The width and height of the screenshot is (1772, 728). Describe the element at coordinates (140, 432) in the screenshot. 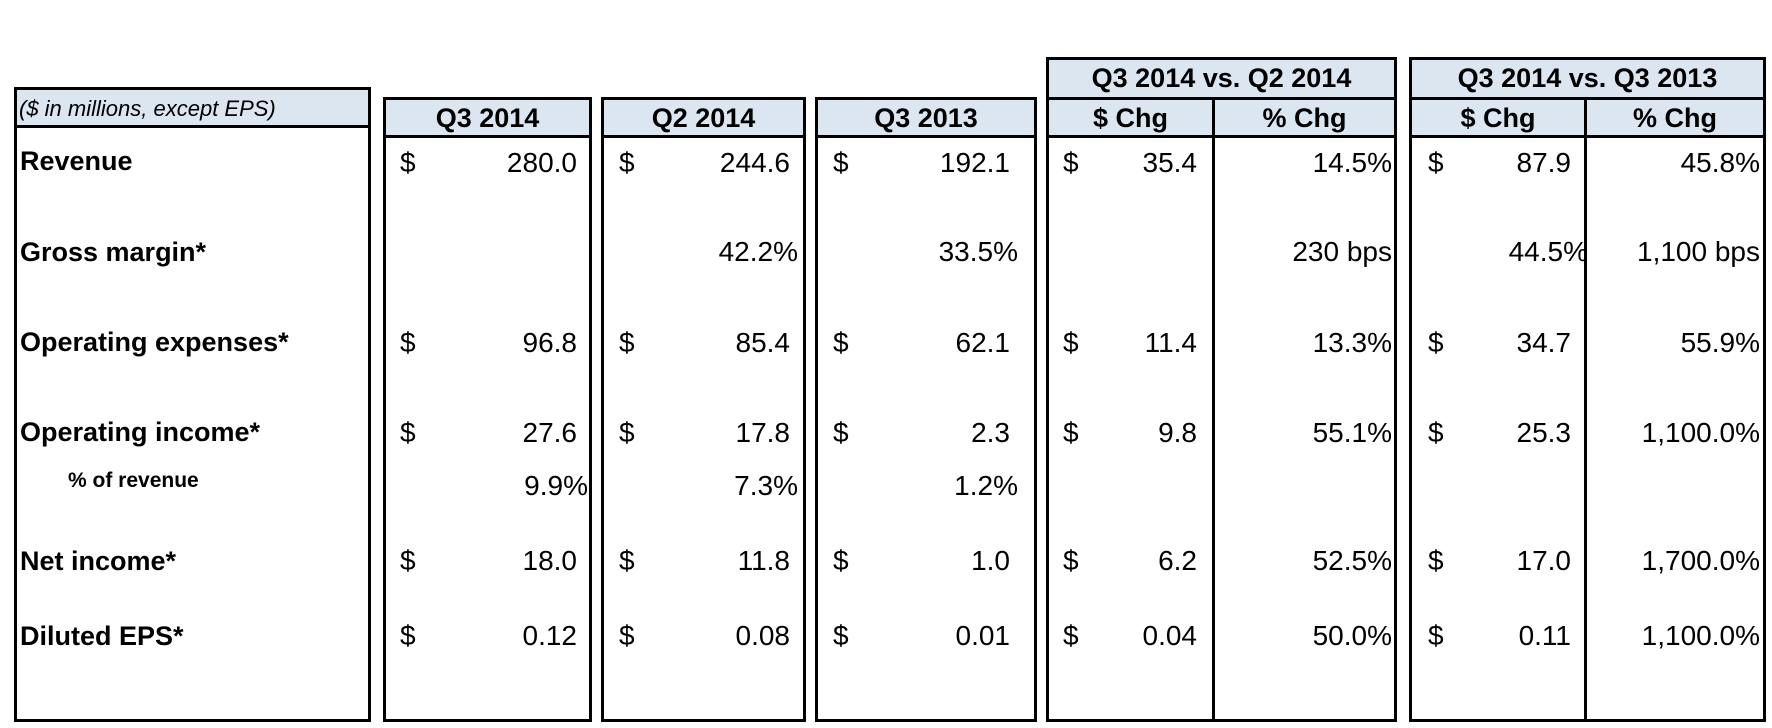

I see `row-label-operating-income: Operating income*` at that location.